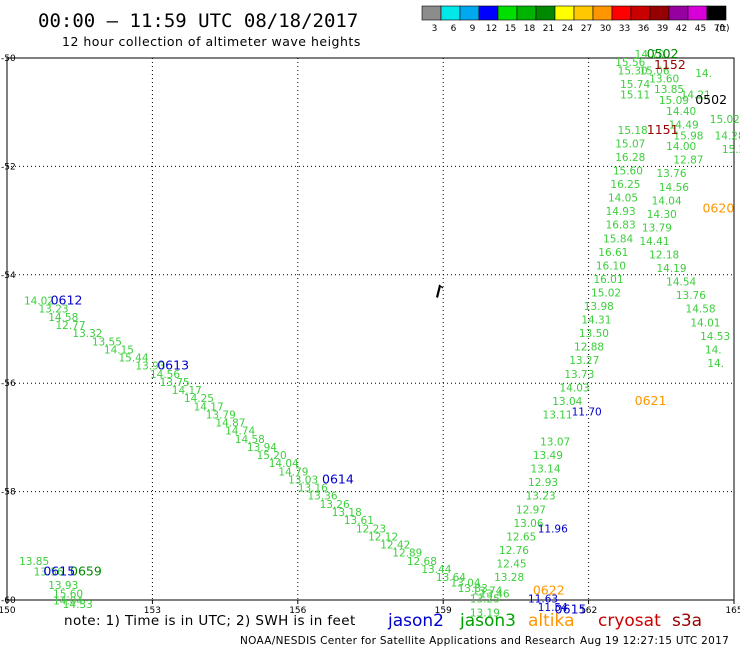 This screenshot has width=740, height=650. I want to click on time-label: 0502, so click(711, 99).